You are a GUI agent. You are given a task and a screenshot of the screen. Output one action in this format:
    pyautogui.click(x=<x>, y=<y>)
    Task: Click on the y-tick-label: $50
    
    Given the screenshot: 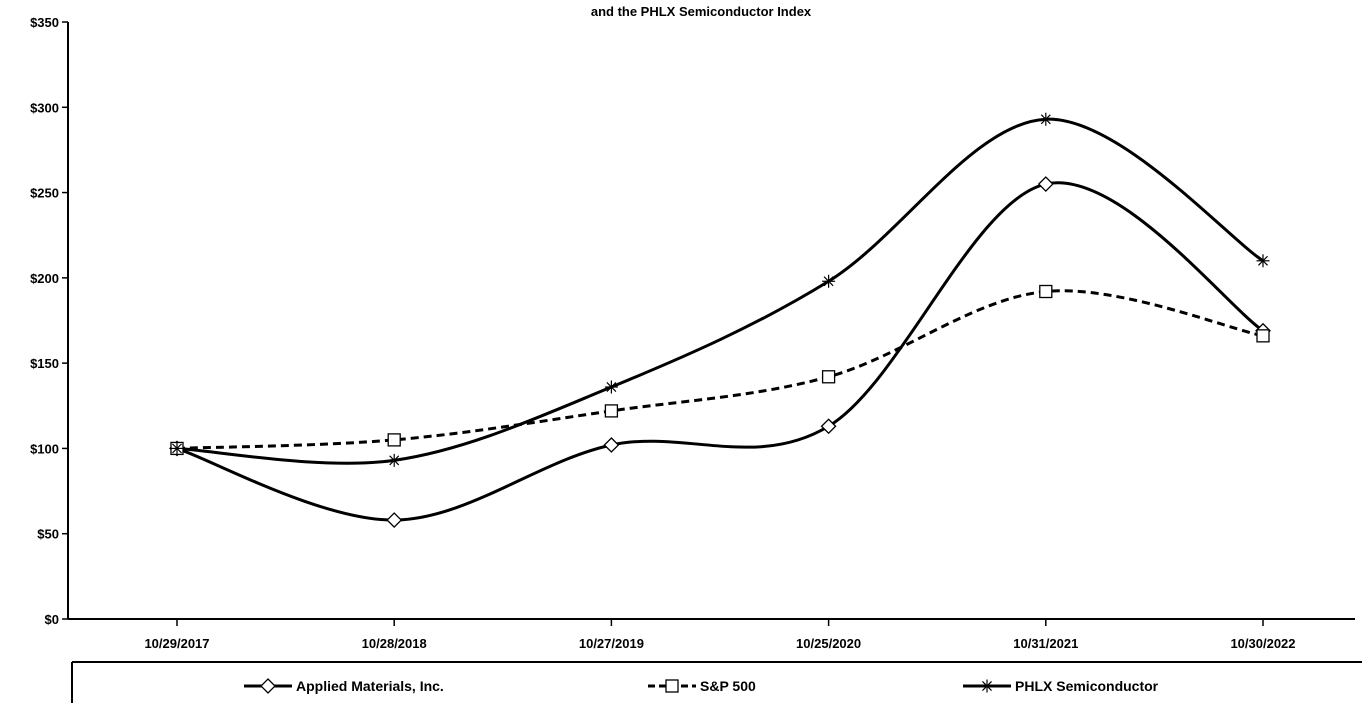 What is the action you would take?
    pyautogui.click(x=48, y=534)
    